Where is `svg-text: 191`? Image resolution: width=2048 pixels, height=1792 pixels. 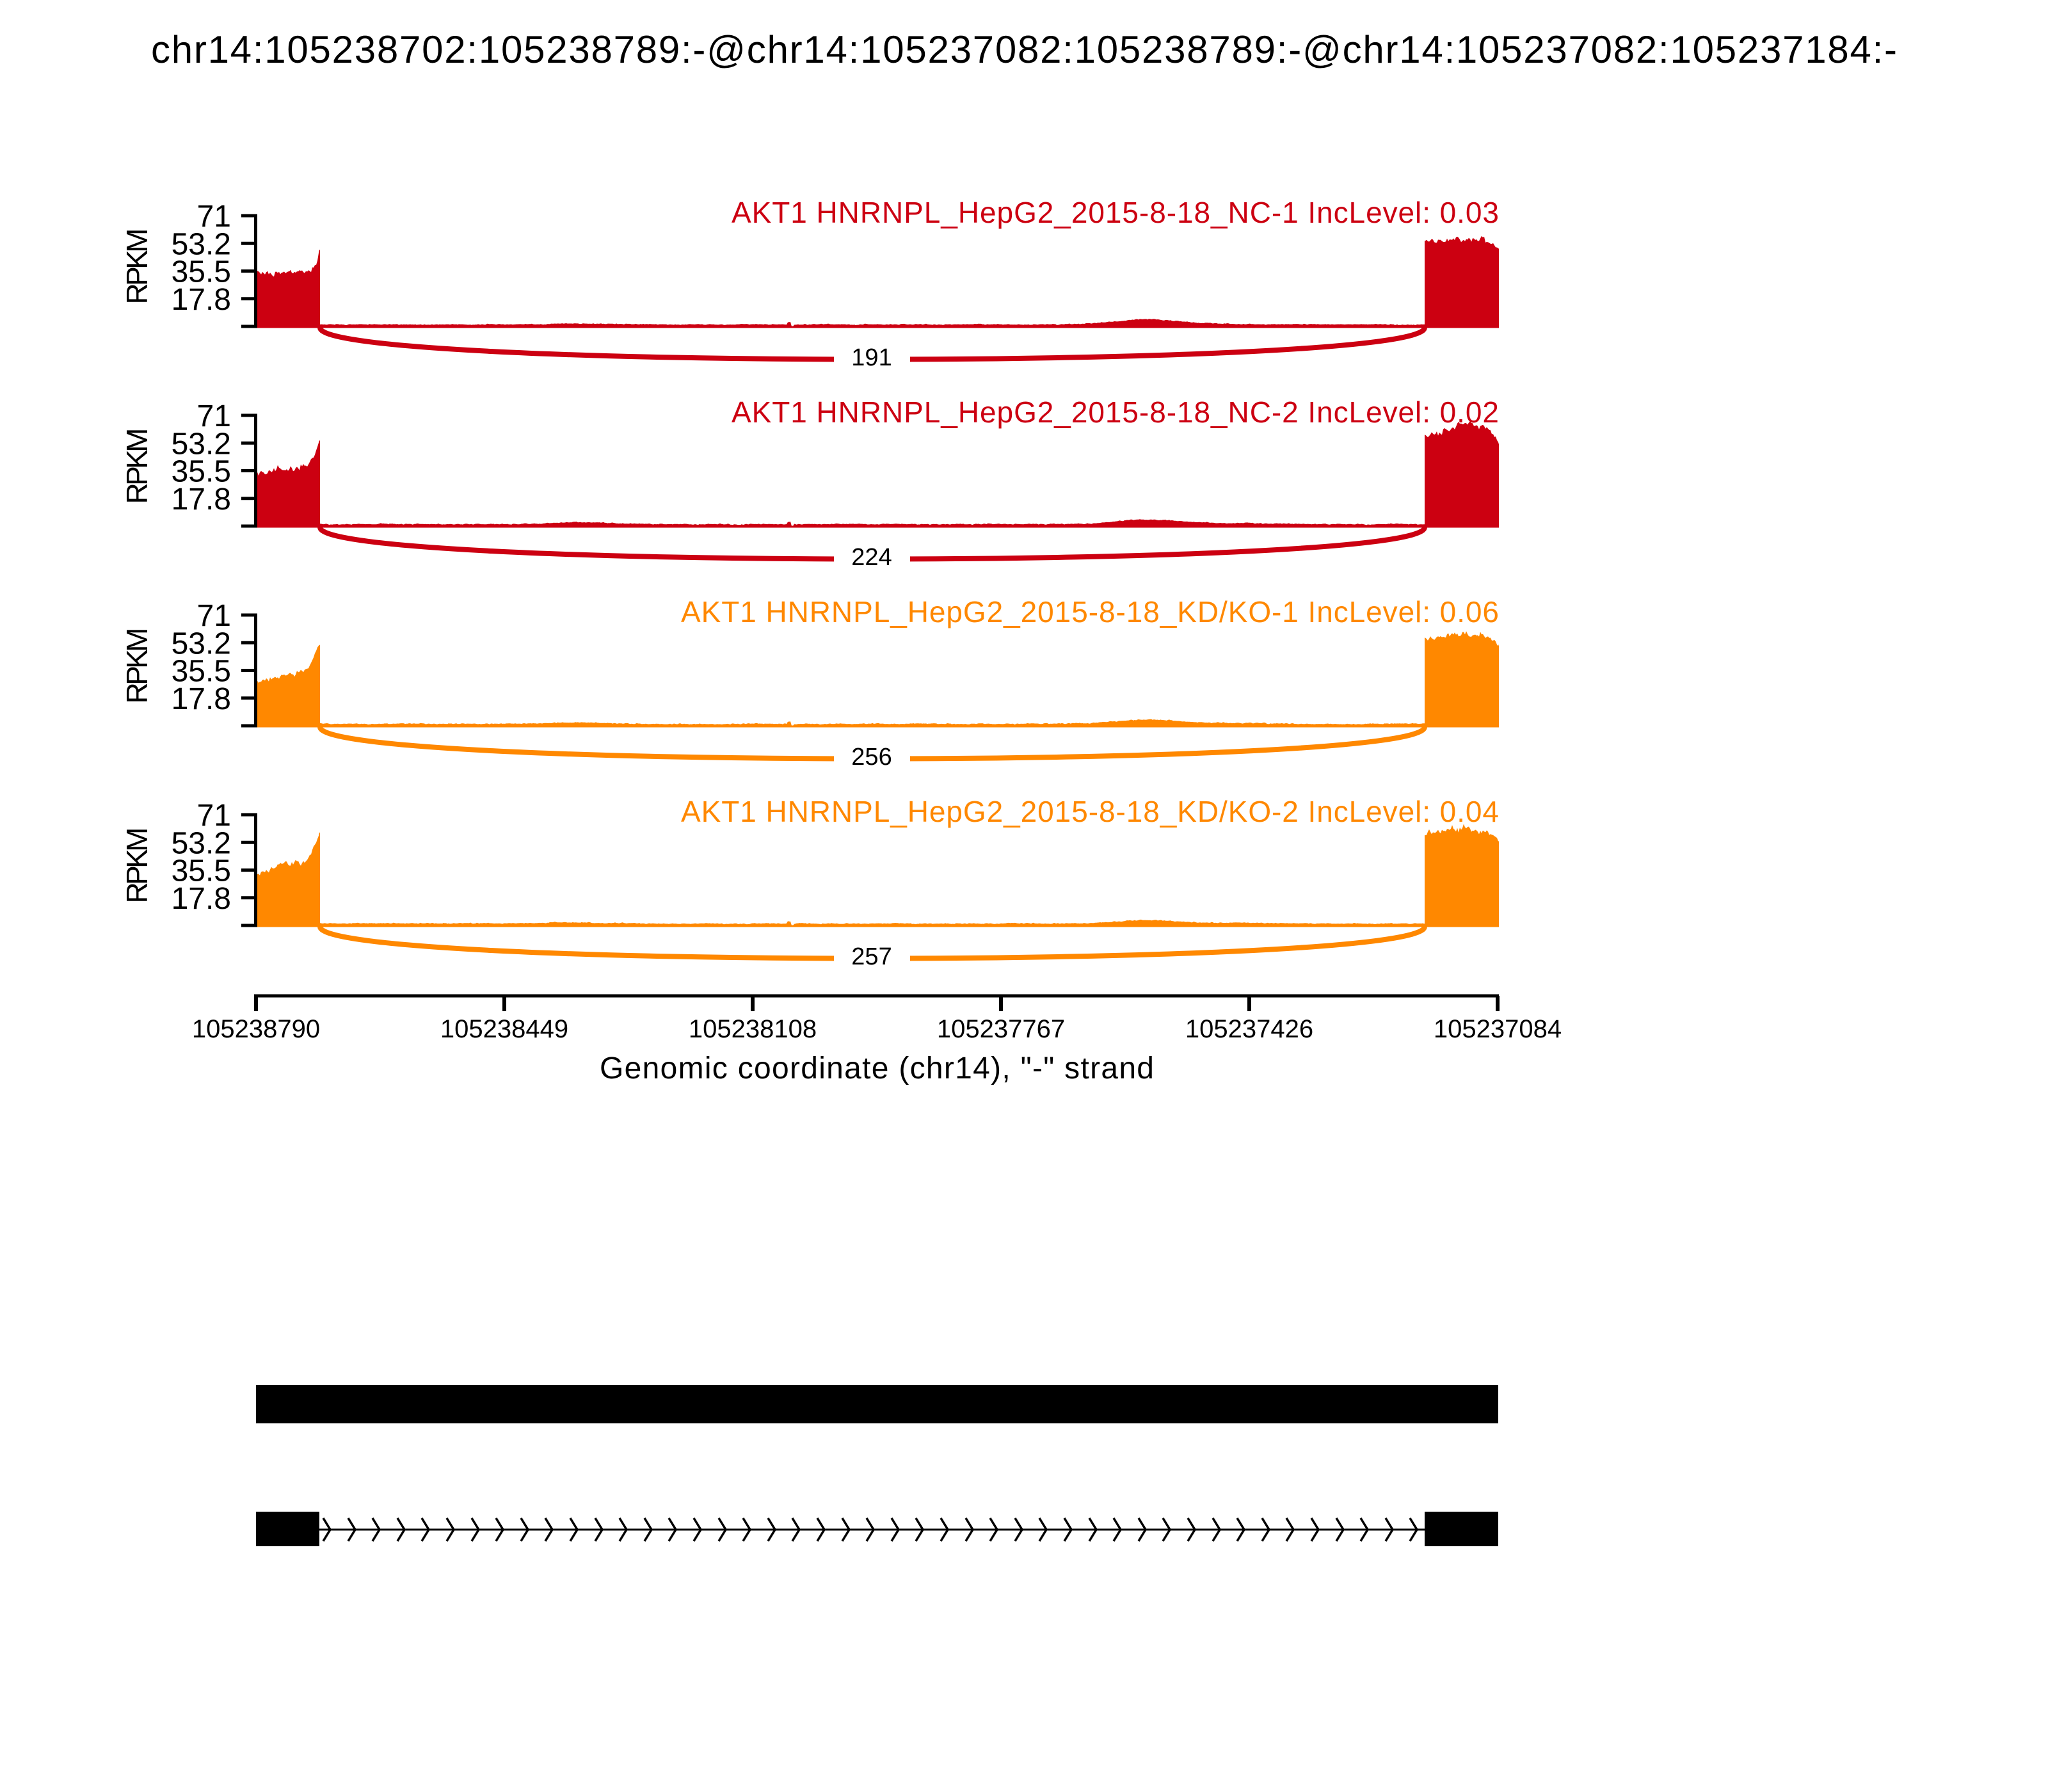
svg-text: 191 is located at coordinates (871, 357).